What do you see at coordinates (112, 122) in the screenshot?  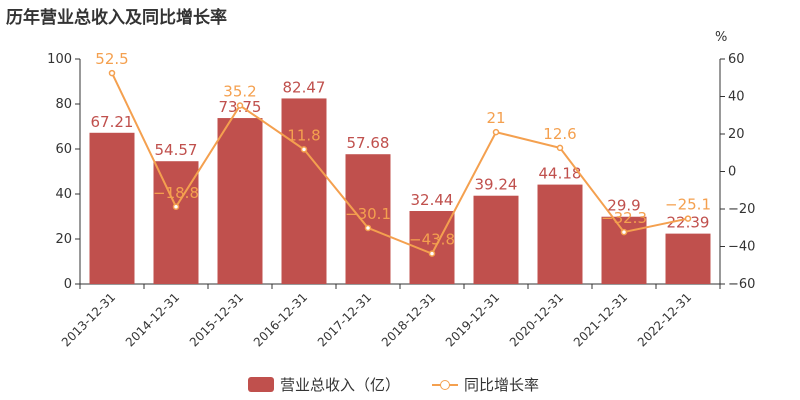 I see `bar-data-label: 67.21` at bounding box center [112, 122].